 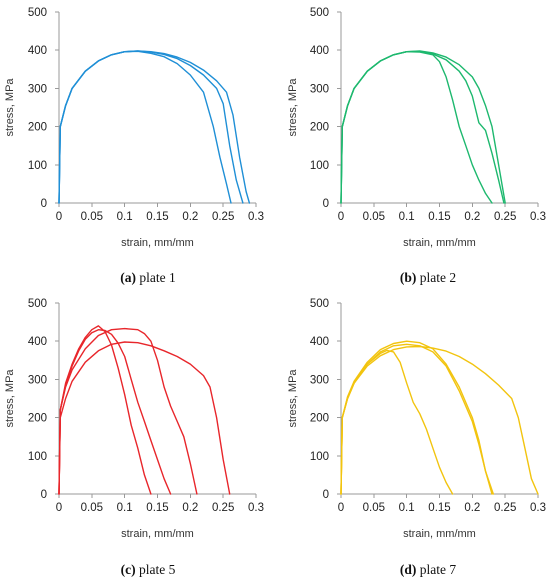 I want to click on caption-text: plate 1, so click(x=156, y=277).